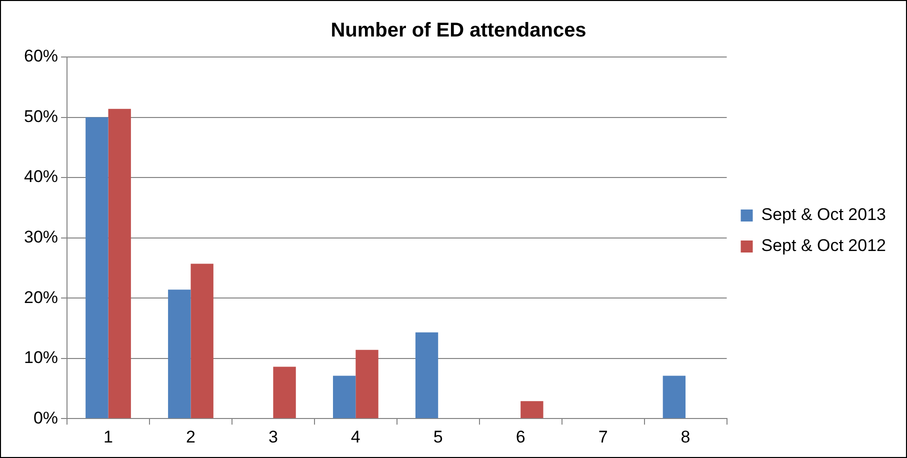  What do you see at coordinates (41, 297) in the screenshot?
I see `y-tick-label: 20%` at bounding box center [41, 297].